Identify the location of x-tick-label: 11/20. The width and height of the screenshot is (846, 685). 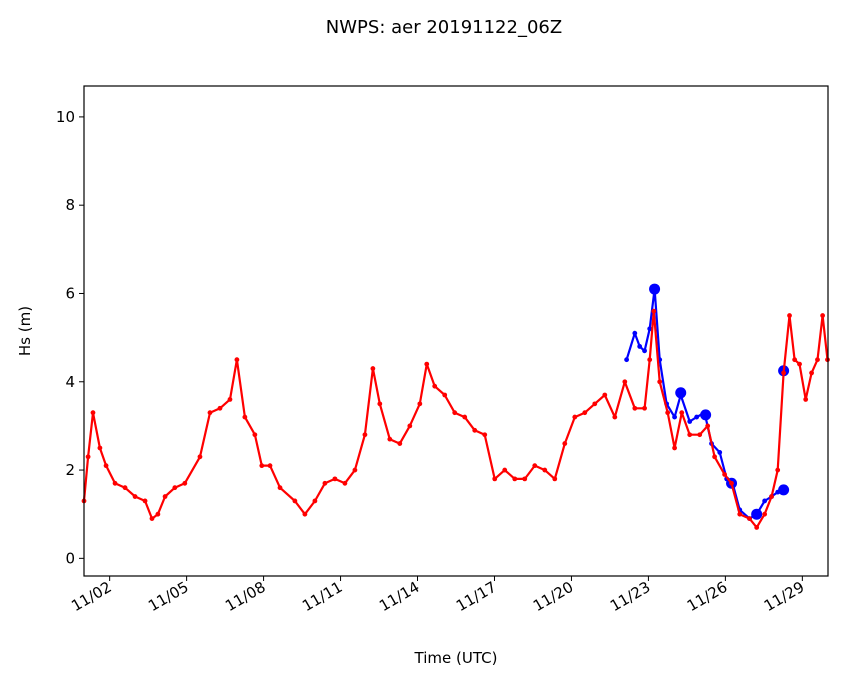
(553, 596).